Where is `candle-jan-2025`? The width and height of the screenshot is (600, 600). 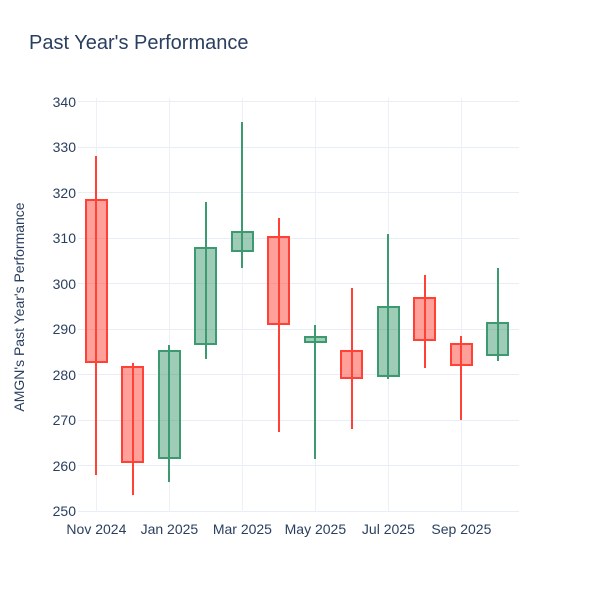 candle-jan-2025 is located at coordinates (169, 413).